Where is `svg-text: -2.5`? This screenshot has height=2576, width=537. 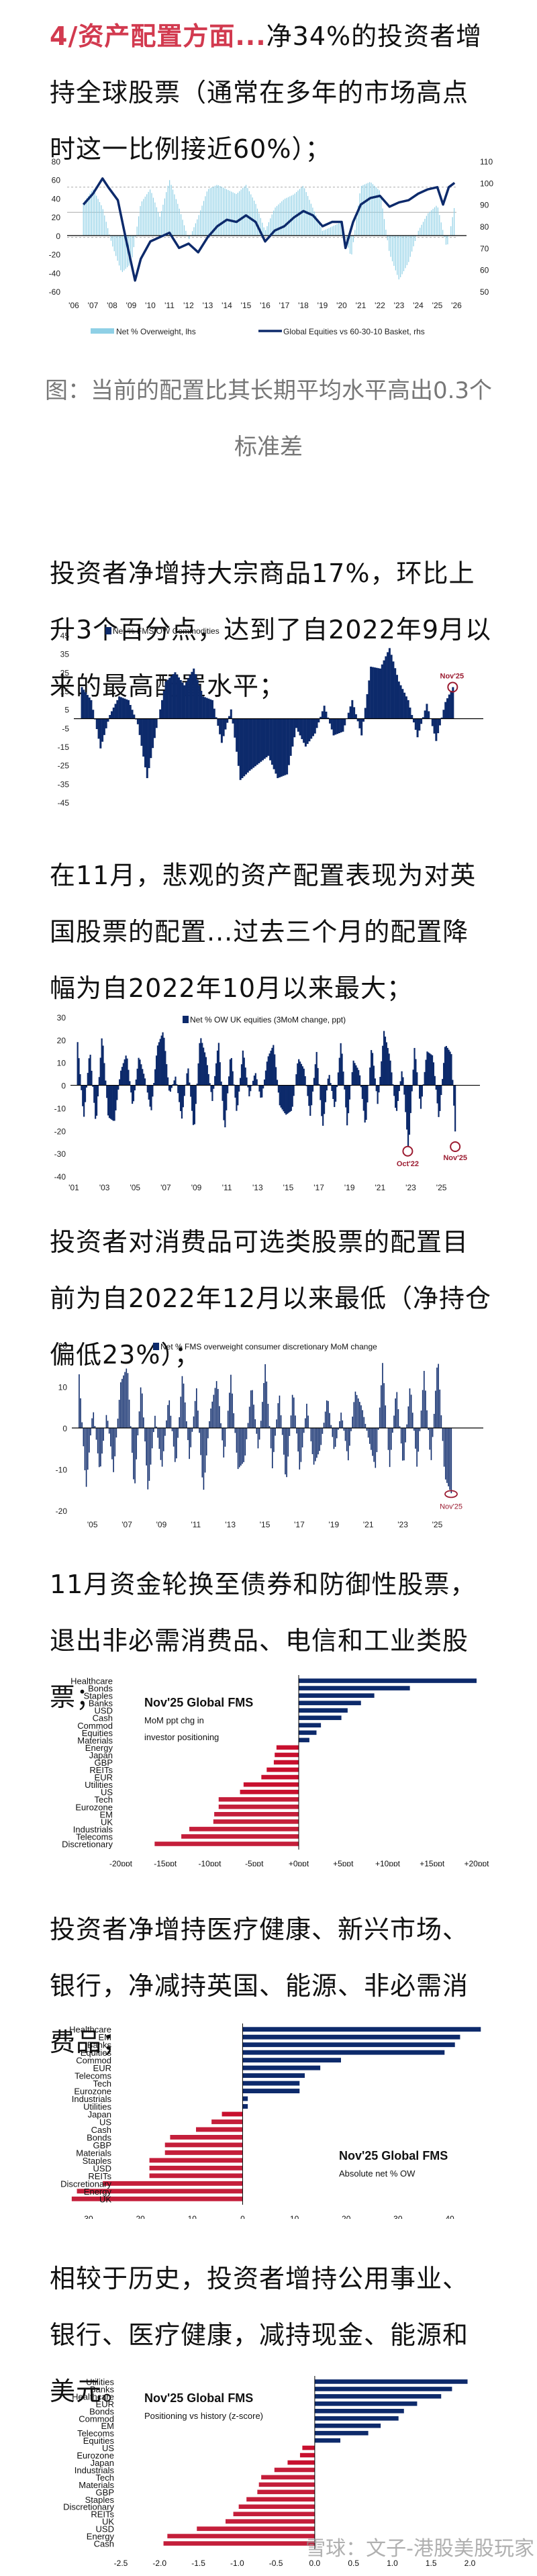 svg-text: -2.5 is located at coordinates (121, 2563).